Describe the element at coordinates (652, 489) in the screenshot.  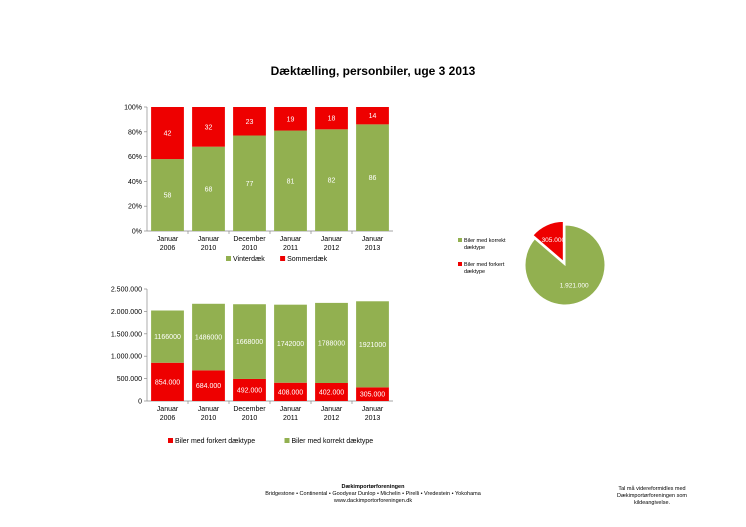
I see `footer-note-line1: Tal må videreformidles med` at that location.